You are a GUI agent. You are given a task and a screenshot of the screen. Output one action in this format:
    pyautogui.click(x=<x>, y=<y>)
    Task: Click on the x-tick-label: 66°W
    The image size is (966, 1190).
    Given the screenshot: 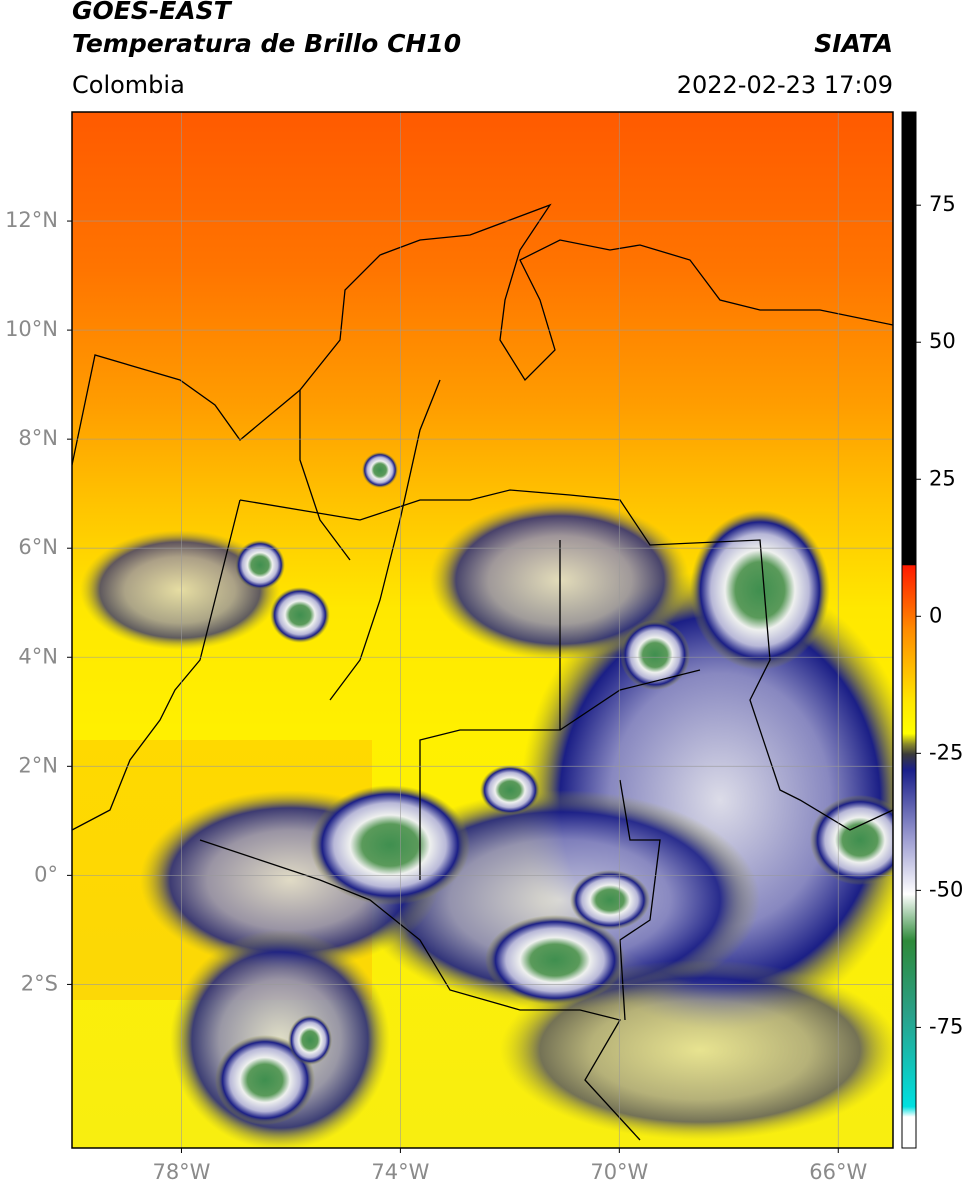 What is the action you would take?
    pyautogui.click(x=838, y=1172)
    